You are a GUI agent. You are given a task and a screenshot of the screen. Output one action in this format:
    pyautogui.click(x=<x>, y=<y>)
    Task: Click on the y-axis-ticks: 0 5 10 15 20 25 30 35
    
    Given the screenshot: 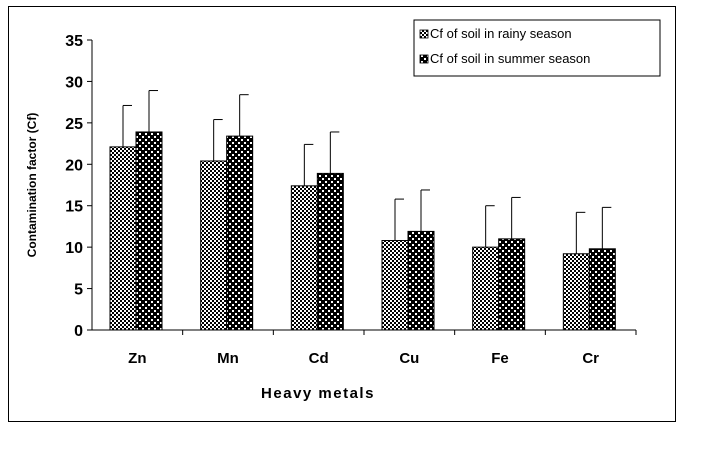 What is the action you would take?
    pyautogui.click(x=78, y=186)
    